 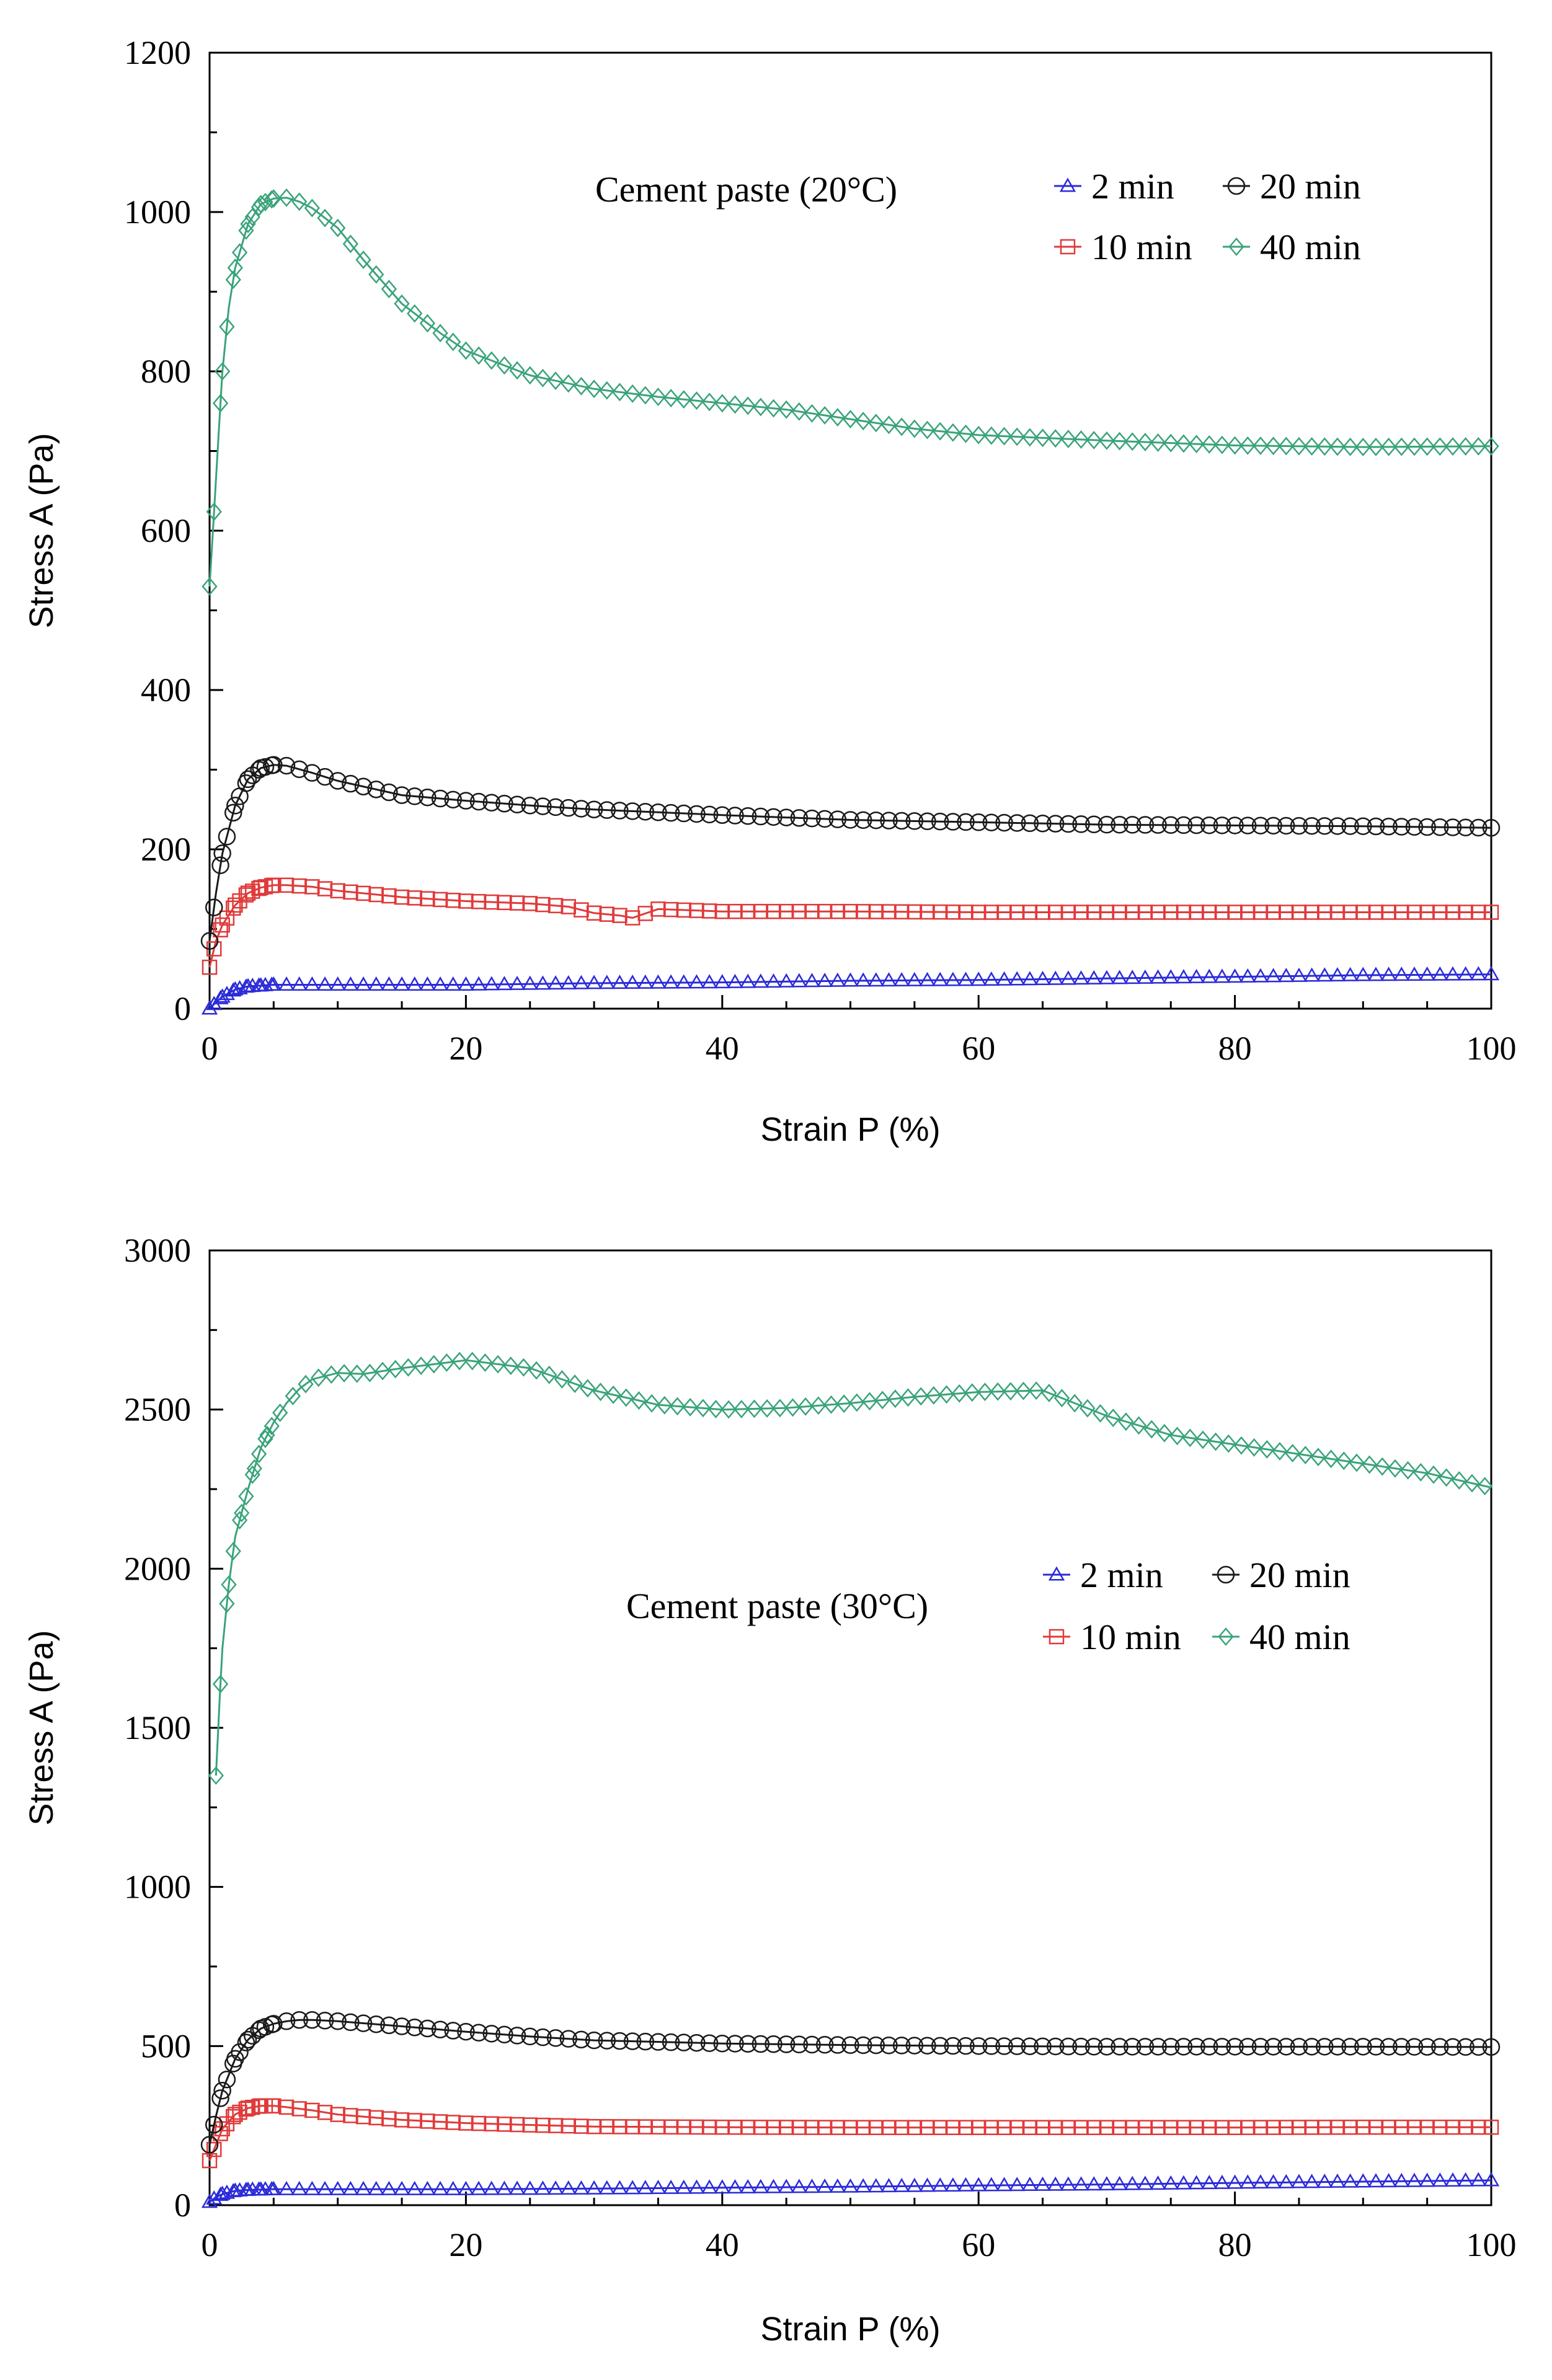 I want to click on series-line, so click(x=850, y=392).